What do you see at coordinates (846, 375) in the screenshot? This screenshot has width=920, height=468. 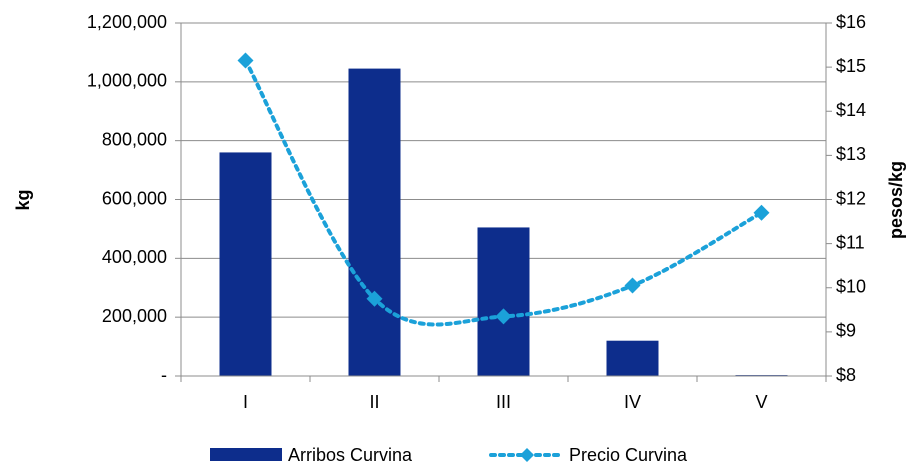 I see `right-tick-label: $8` at bounding box center [846, 375].